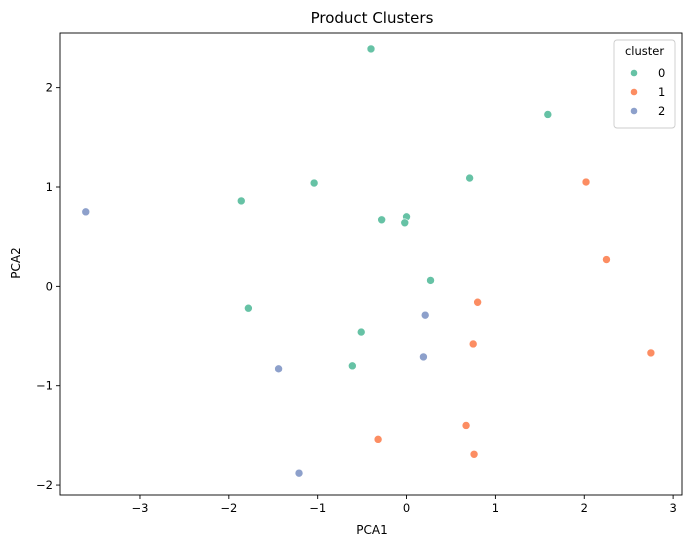 This screenshot has width=689, height=547. Describe the element at coordinates (16, 262) in the screenshot. I see `y-axis-label: PCA2` at that location.